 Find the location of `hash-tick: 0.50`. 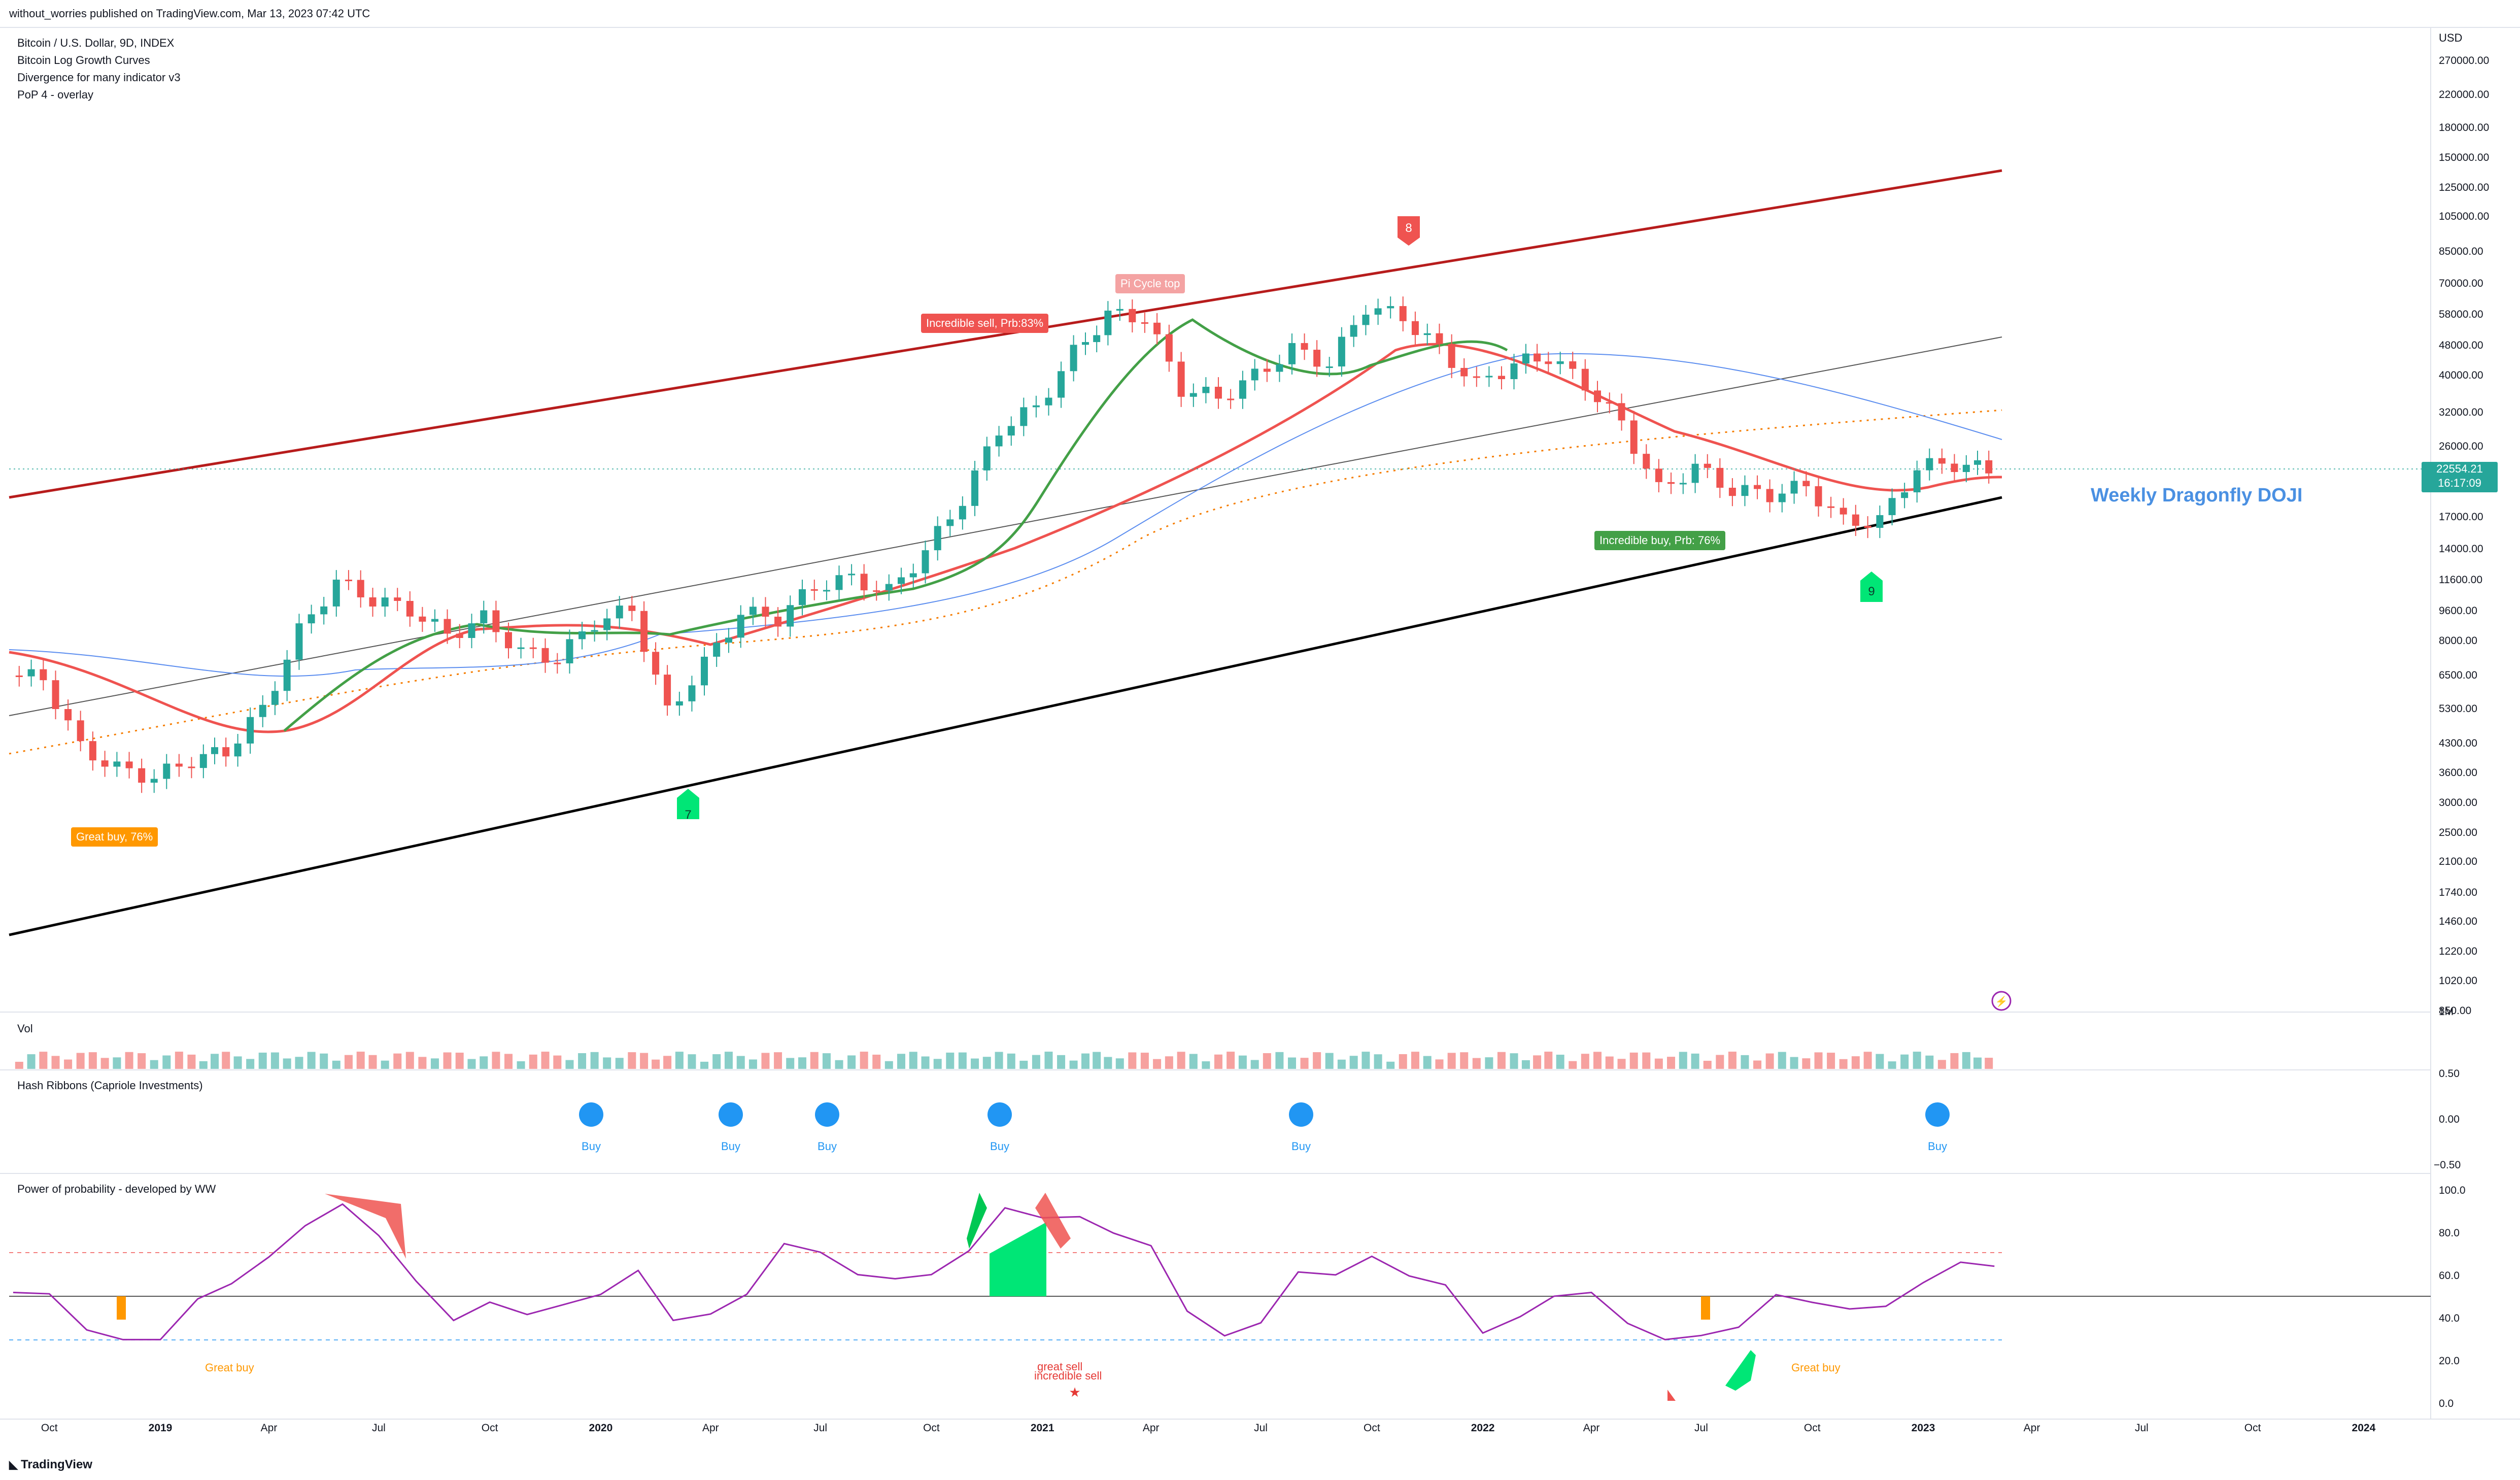

hash-tick: 0.50 is located at coordinates (2449, 1074).